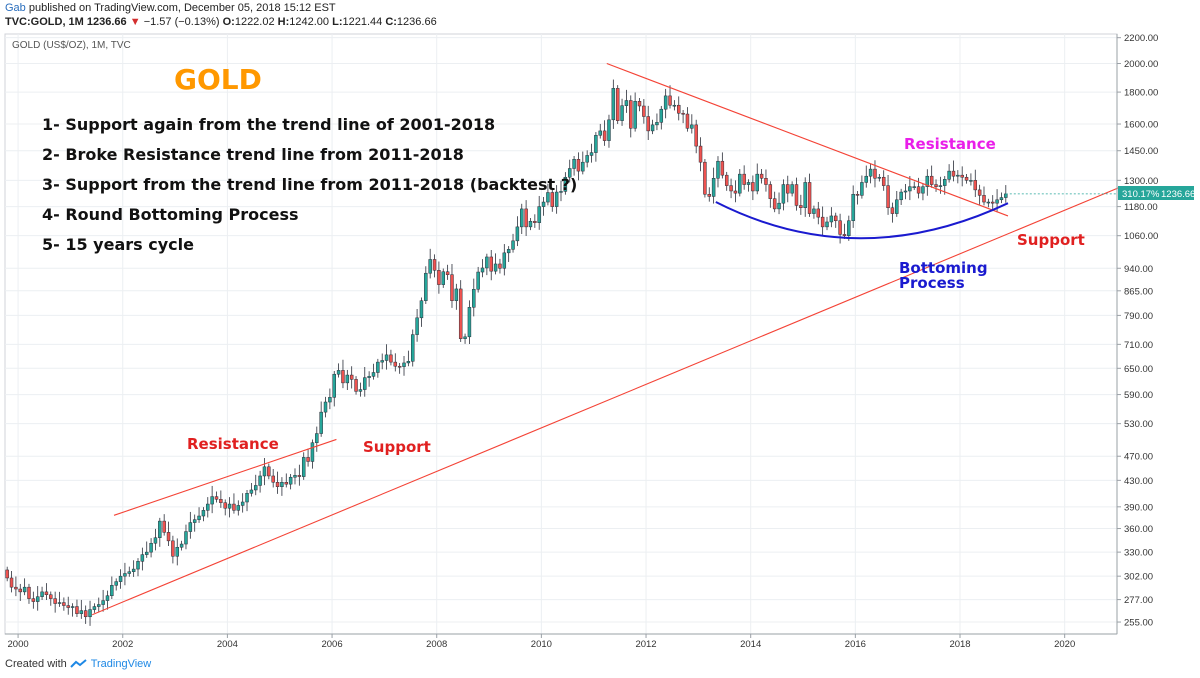  Describe the element at coordinates (1138, 316) in the screenshot. I see `y-tick-label: 790.00` at that location.